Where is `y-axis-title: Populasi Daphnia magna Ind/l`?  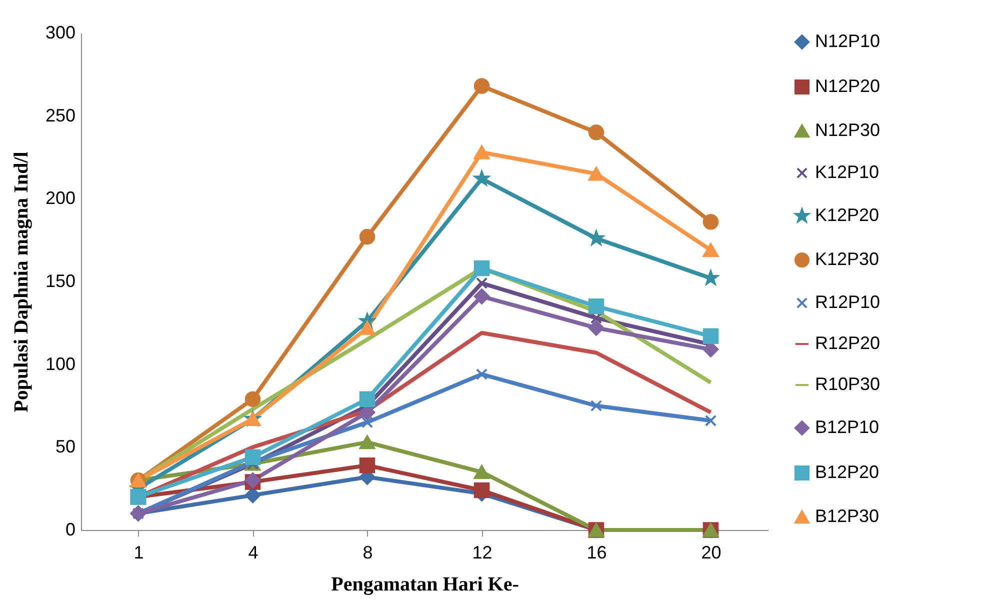
y-axis-title: Populasi Daphnia magna Ind/l is located at coordinates (21, 281).